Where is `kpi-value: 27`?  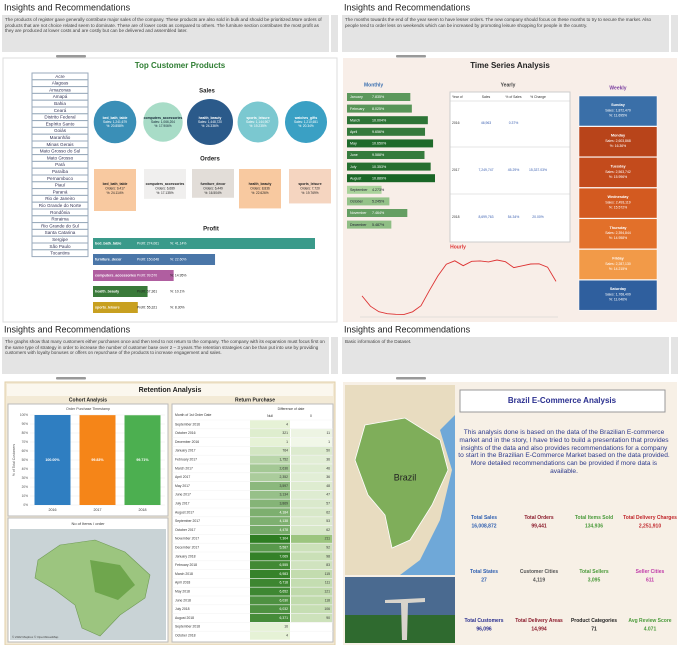
kpi-value: 27 is located at coordinates (484, 580).